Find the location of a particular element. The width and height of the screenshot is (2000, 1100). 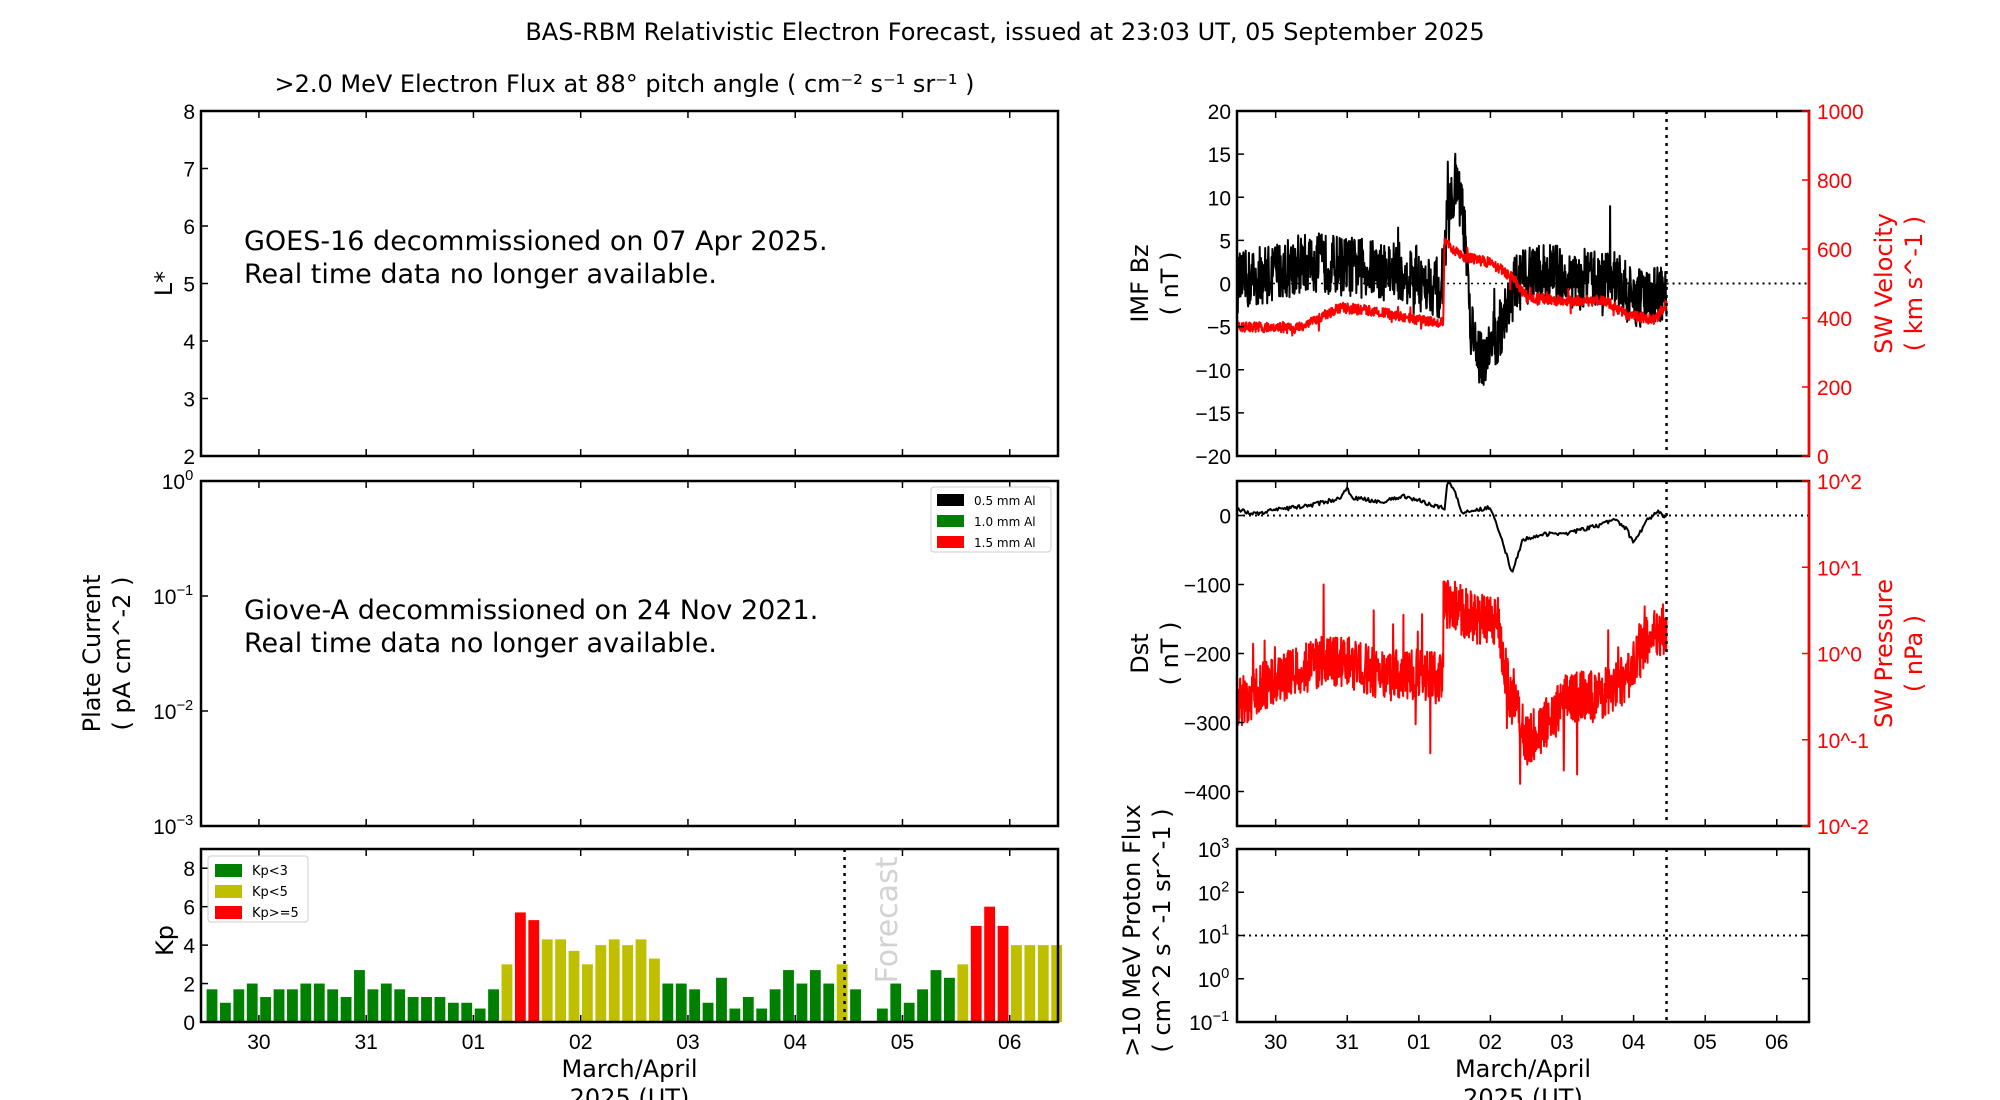

superscript: 3 is located at coordinates (1225, 844).